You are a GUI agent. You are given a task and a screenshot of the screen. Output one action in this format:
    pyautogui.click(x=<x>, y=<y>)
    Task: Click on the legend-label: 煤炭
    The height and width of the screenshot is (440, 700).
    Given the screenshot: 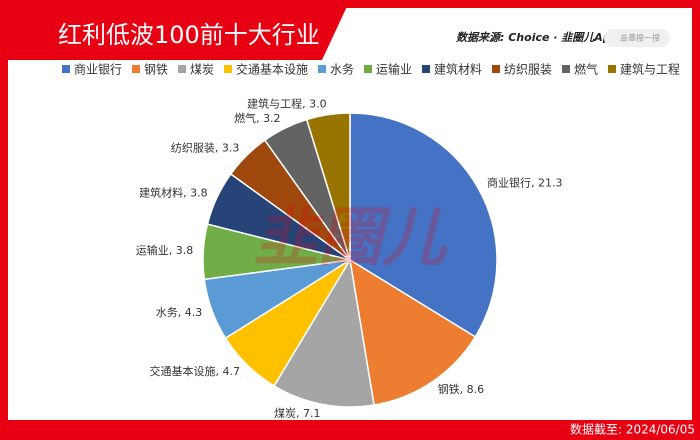 What is the action you would take?
    pyautogui.click(x=202, y=70)
    